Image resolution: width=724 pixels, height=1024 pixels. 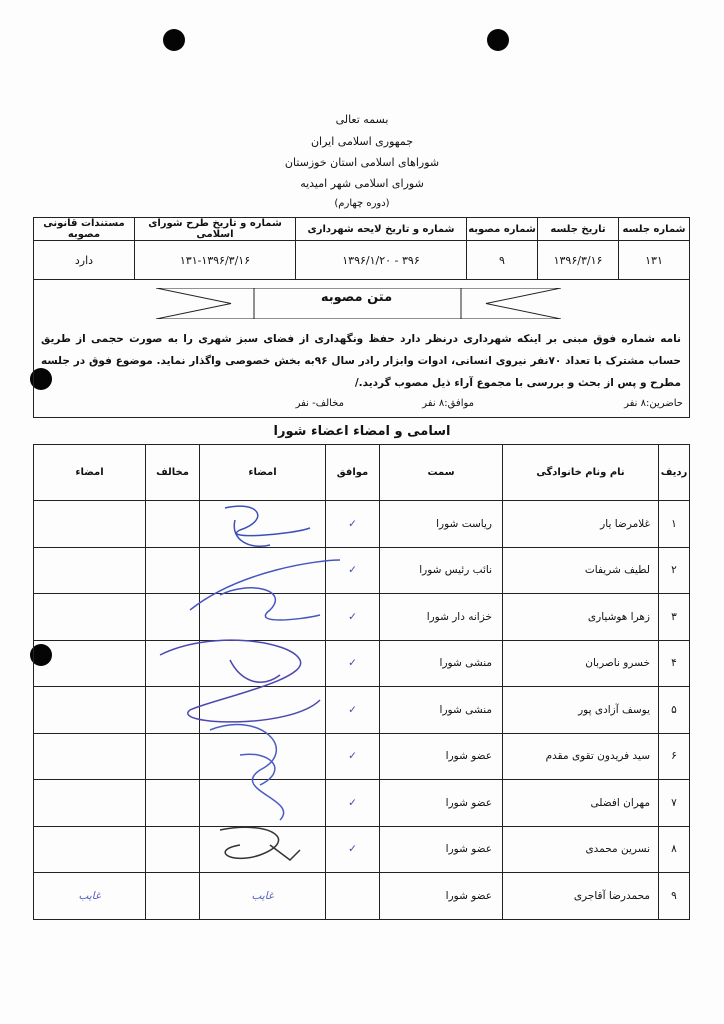 What do you see at coordinates (362, 203) in the screenshot?
I see `header-line: (دوره چهارم)` at bounding box center [362, 203].